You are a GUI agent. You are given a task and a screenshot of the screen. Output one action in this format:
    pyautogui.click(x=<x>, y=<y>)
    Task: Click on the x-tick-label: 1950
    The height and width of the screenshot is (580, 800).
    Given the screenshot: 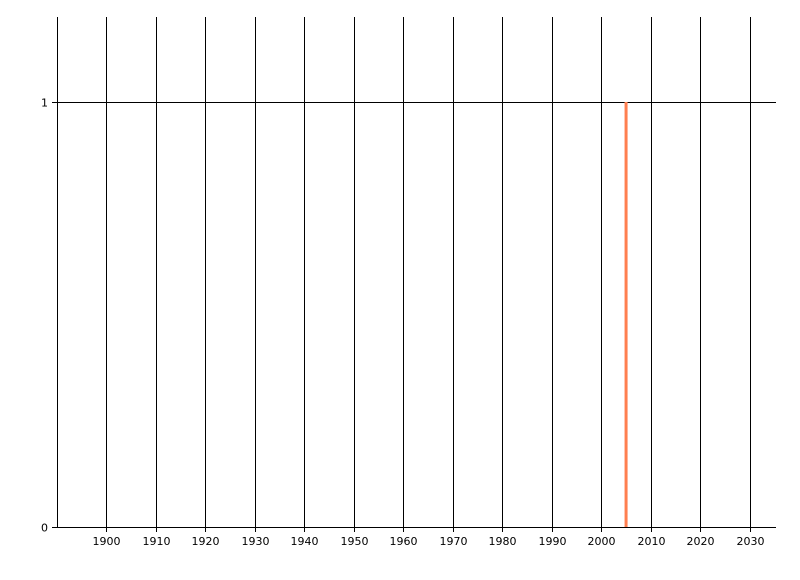 What is the action you would take?
    pyautogui.click(x=355, y=541)
    